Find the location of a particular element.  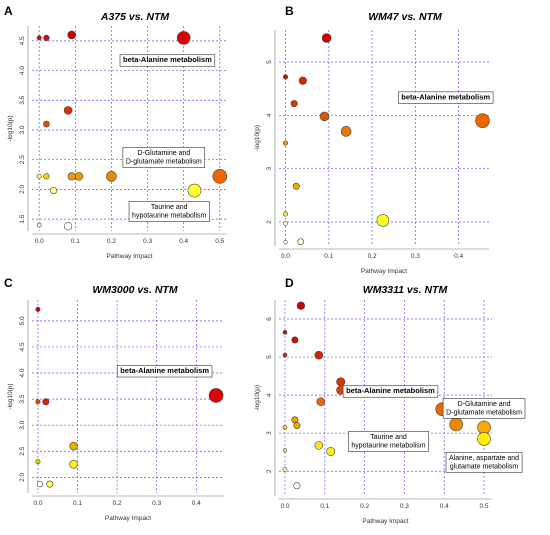

y-tick-label: 2.5 is located at coordinates (22, 450).